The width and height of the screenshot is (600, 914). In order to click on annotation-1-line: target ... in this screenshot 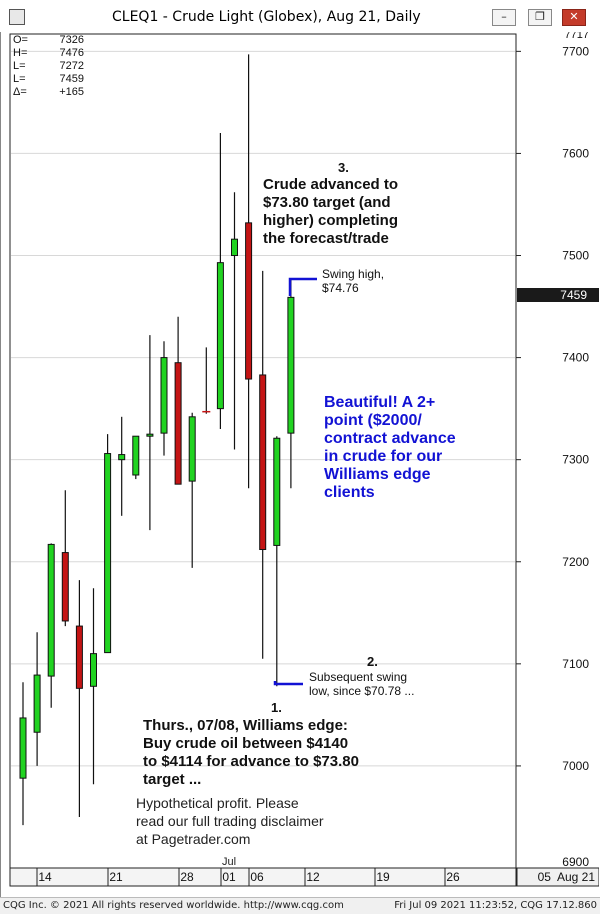, I will do `click(172, 779)`.